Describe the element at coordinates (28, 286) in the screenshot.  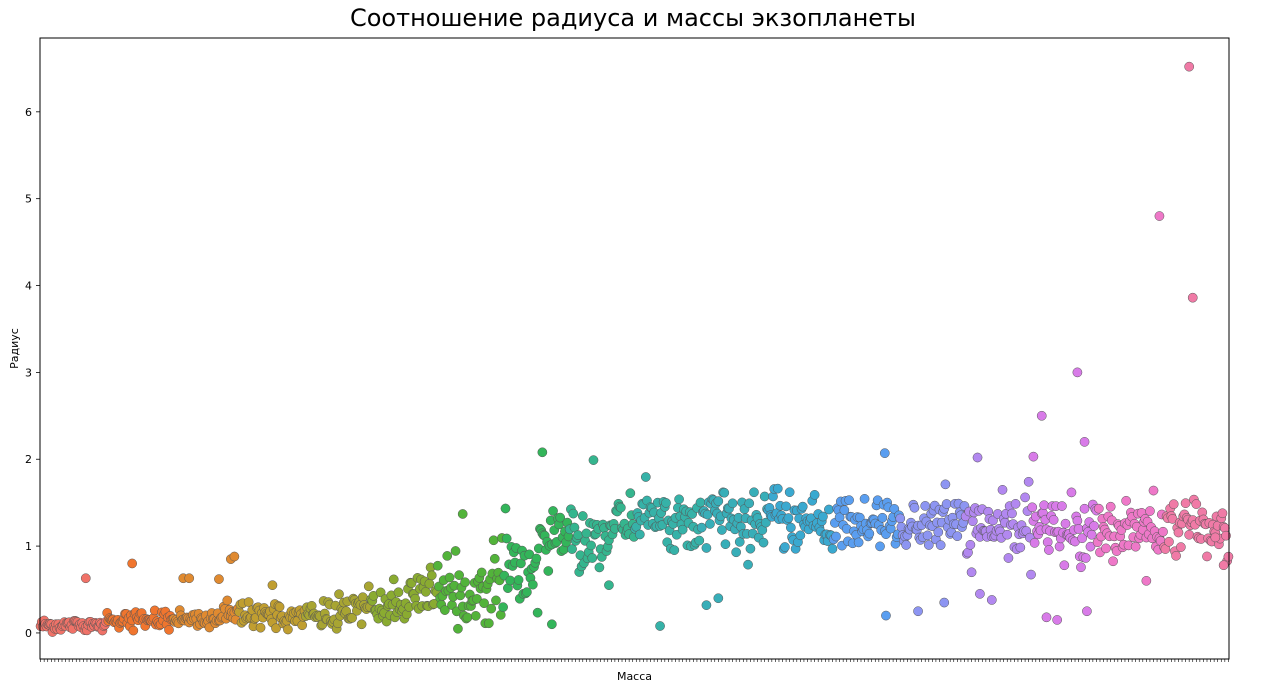
I see `y-tick-label: 4` at that location.